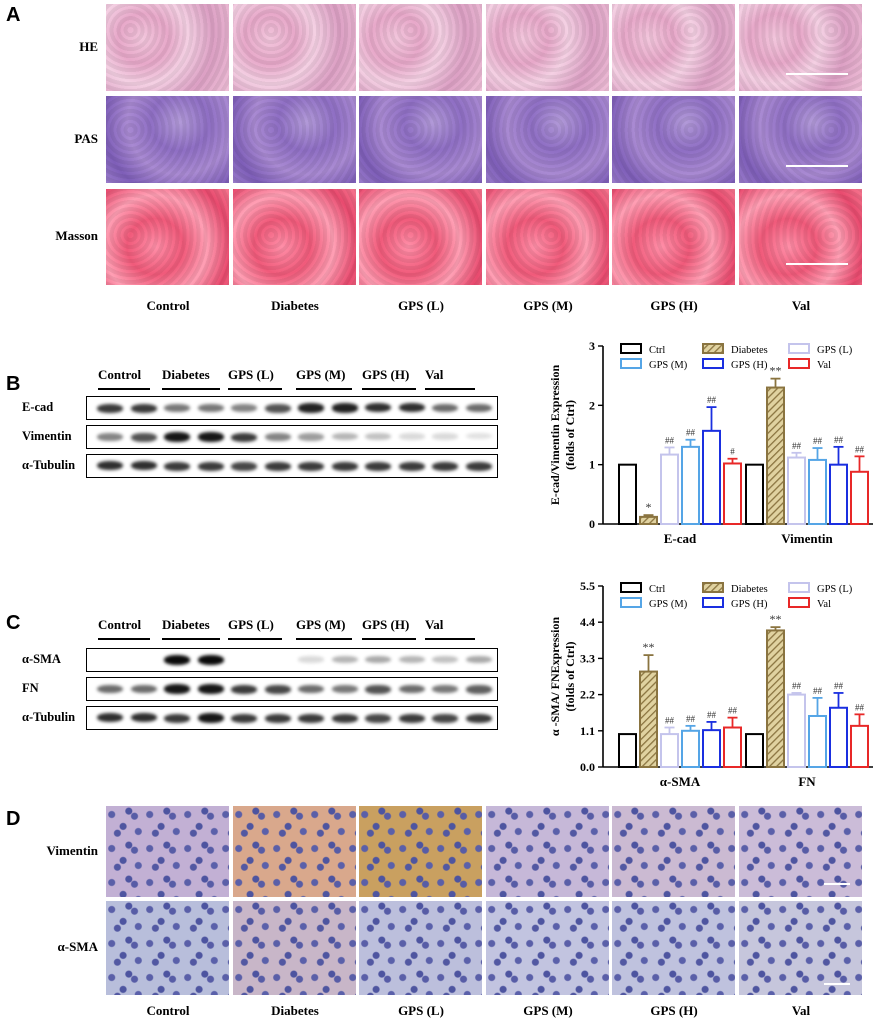  Describe the element at coordinates (817, 741) in the screenshot. I see `bar-gps-m-fn` at that location.